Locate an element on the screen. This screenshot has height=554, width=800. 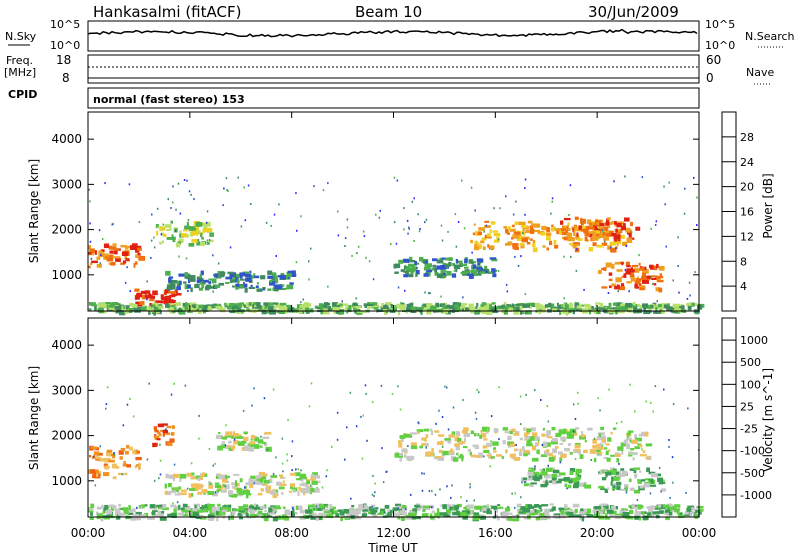
noise-trace is located at coordinates (392, 33).